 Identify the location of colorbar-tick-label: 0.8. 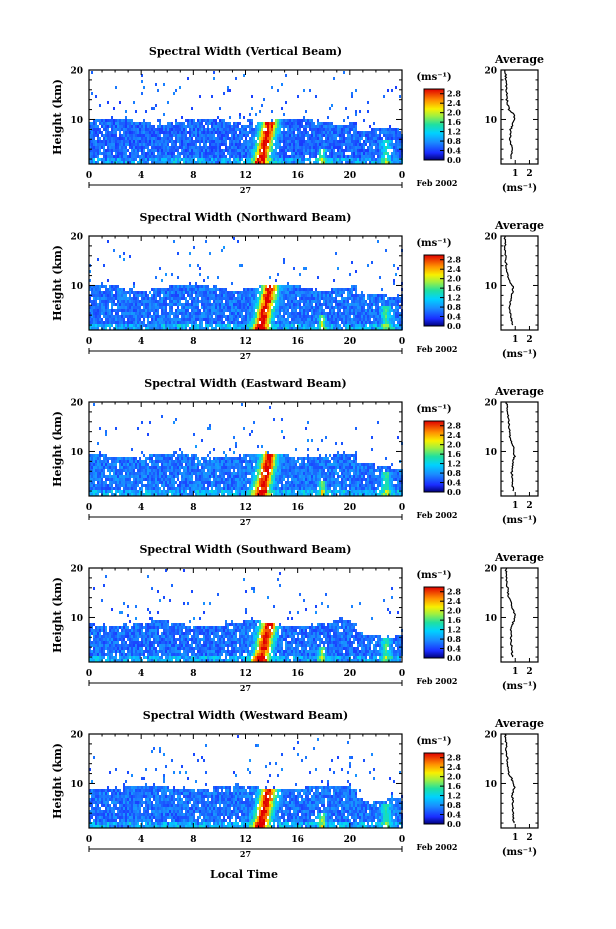
(454, 307).